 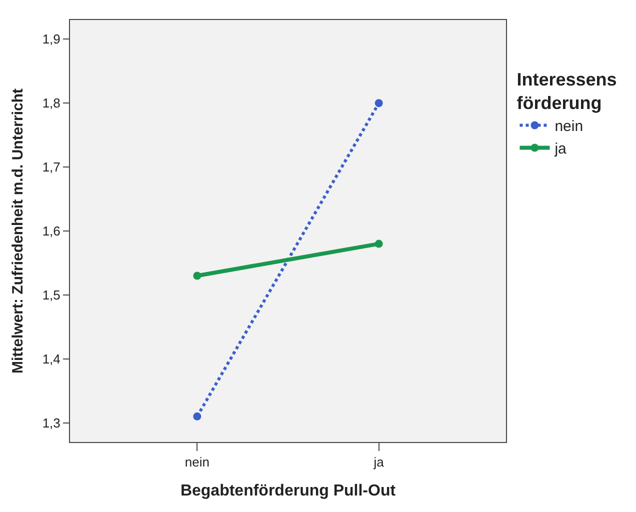 I want to click on y-tick-label: 1,4, so click(x=51, y=358).